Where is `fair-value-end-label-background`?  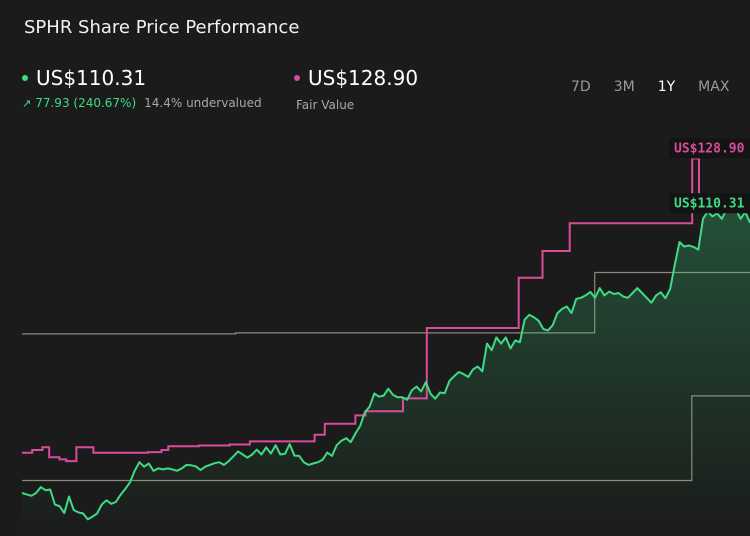
fair-value-end-label-background is located at coordinates (709, 148).